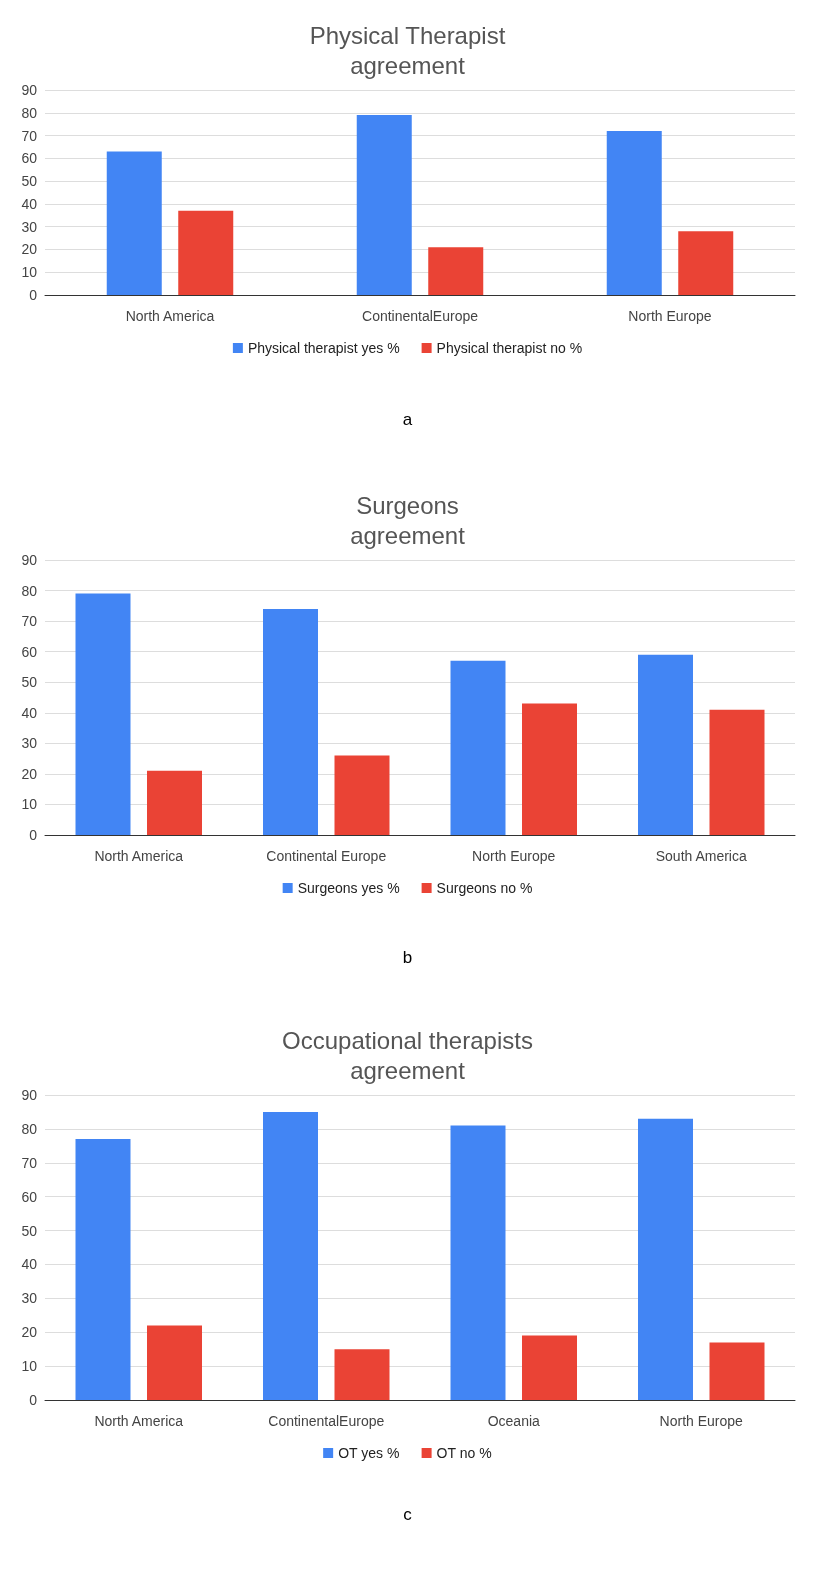 The image size is (815, 1592). Describe the element at coordinates (701, 856) in the screenshot. I see `x-tick-label: South America` at that location.